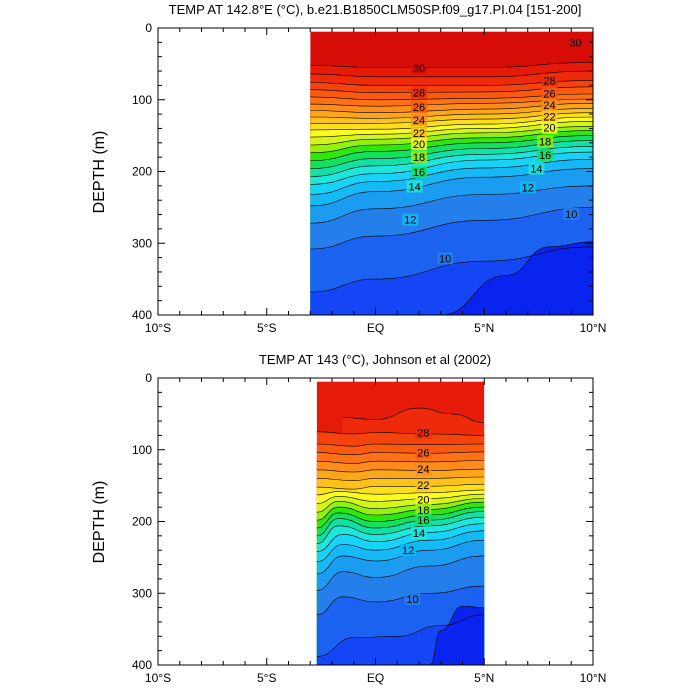  What do you see at coordinates (545, 156) in the screenshot?
I see `contour-label: 16` at bounding box center [545, 156].